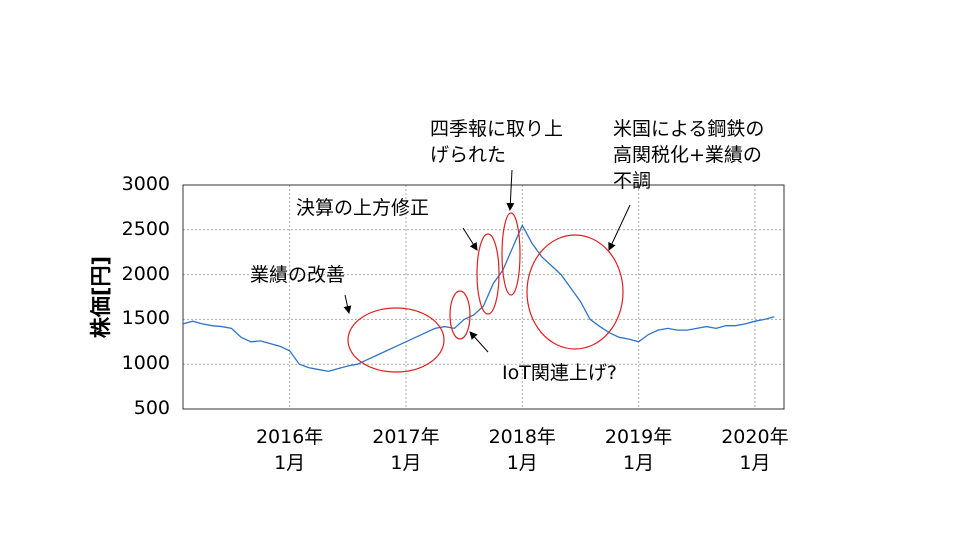  Describe the element at coordinates (689, 155) in the screenshot. I see `annotation: 米国による鋼鉄の 高関税化+業績の 不調` at that location.